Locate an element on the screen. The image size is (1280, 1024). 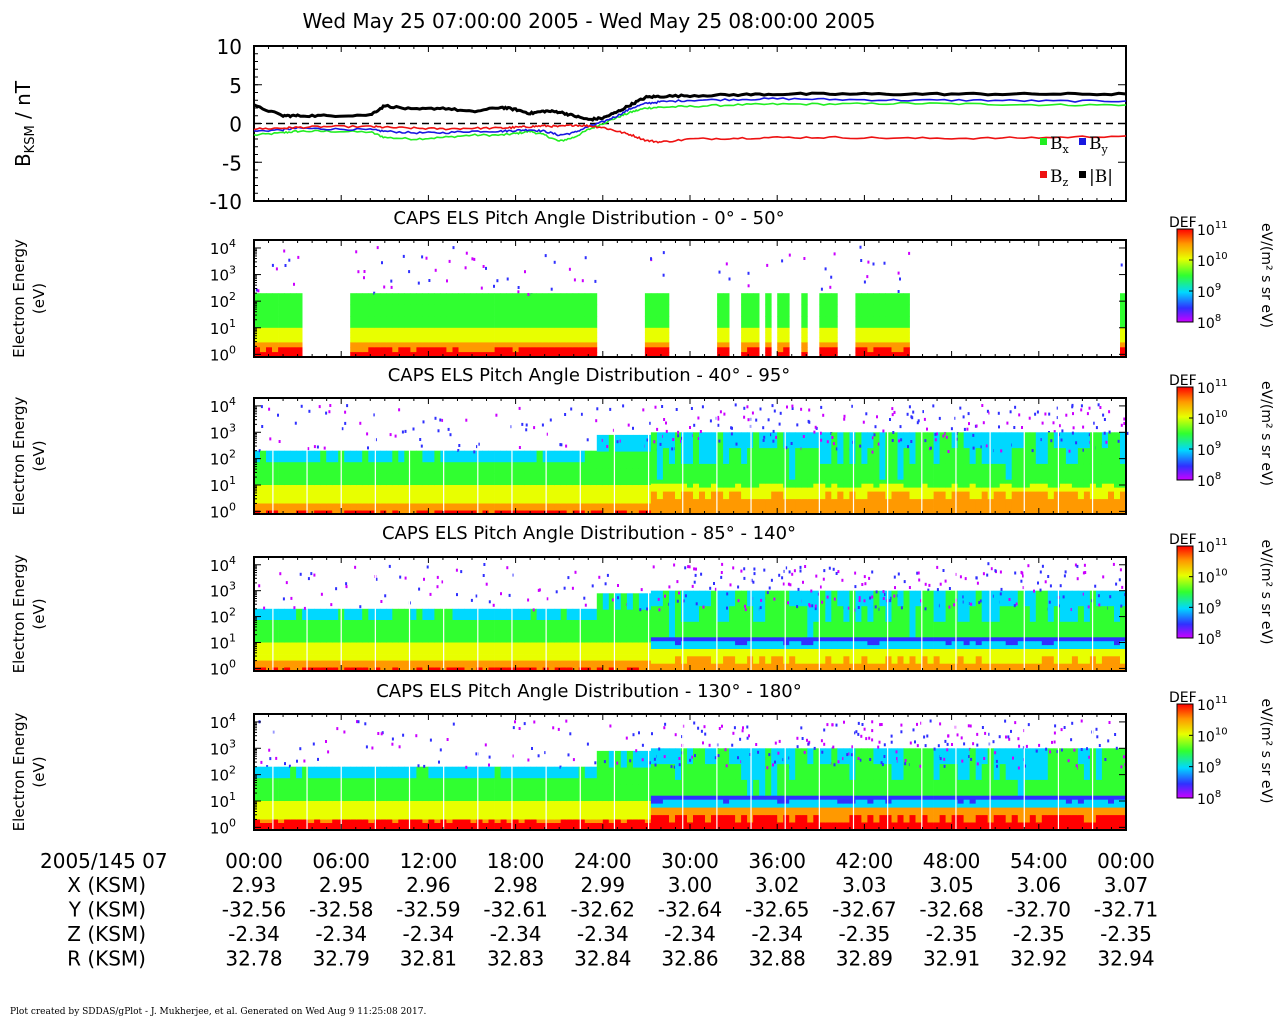
y-tick-label: 10⁴ is located at coordinates (223, 564).